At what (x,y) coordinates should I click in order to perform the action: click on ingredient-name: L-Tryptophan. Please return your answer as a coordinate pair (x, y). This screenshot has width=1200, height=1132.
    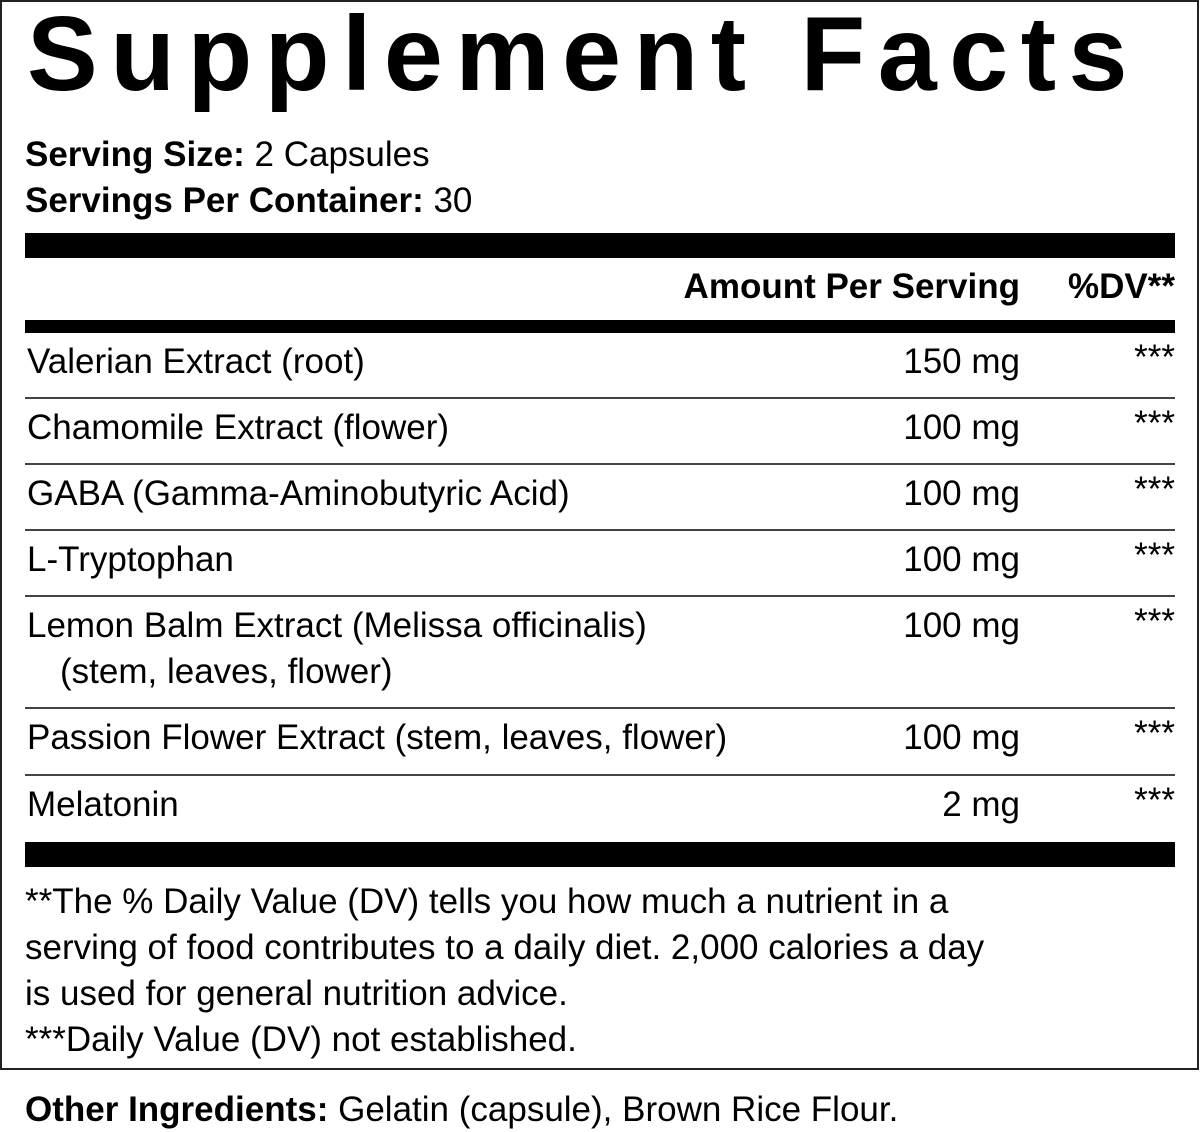
    Looking at the image, I should click on (130, 559).